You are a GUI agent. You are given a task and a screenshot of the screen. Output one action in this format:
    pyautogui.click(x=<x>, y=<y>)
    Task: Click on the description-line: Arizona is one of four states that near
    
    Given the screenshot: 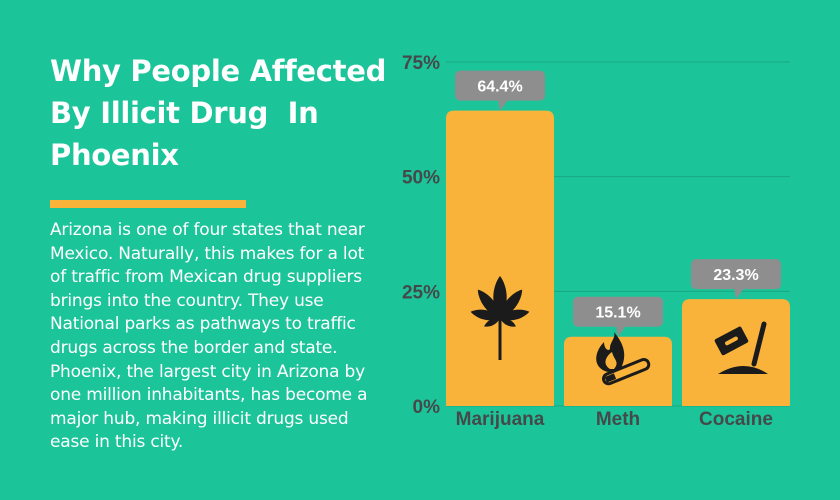 What is the action you would take?
    pyautogui.click(x=207, y=230)
    